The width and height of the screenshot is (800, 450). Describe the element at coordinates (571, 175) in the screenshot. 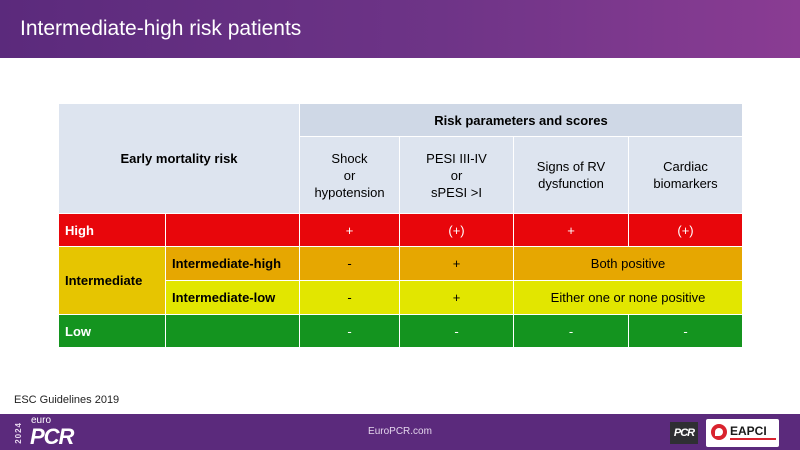

I see `col-rv-header: Signs of RV dysfunction` at that location.